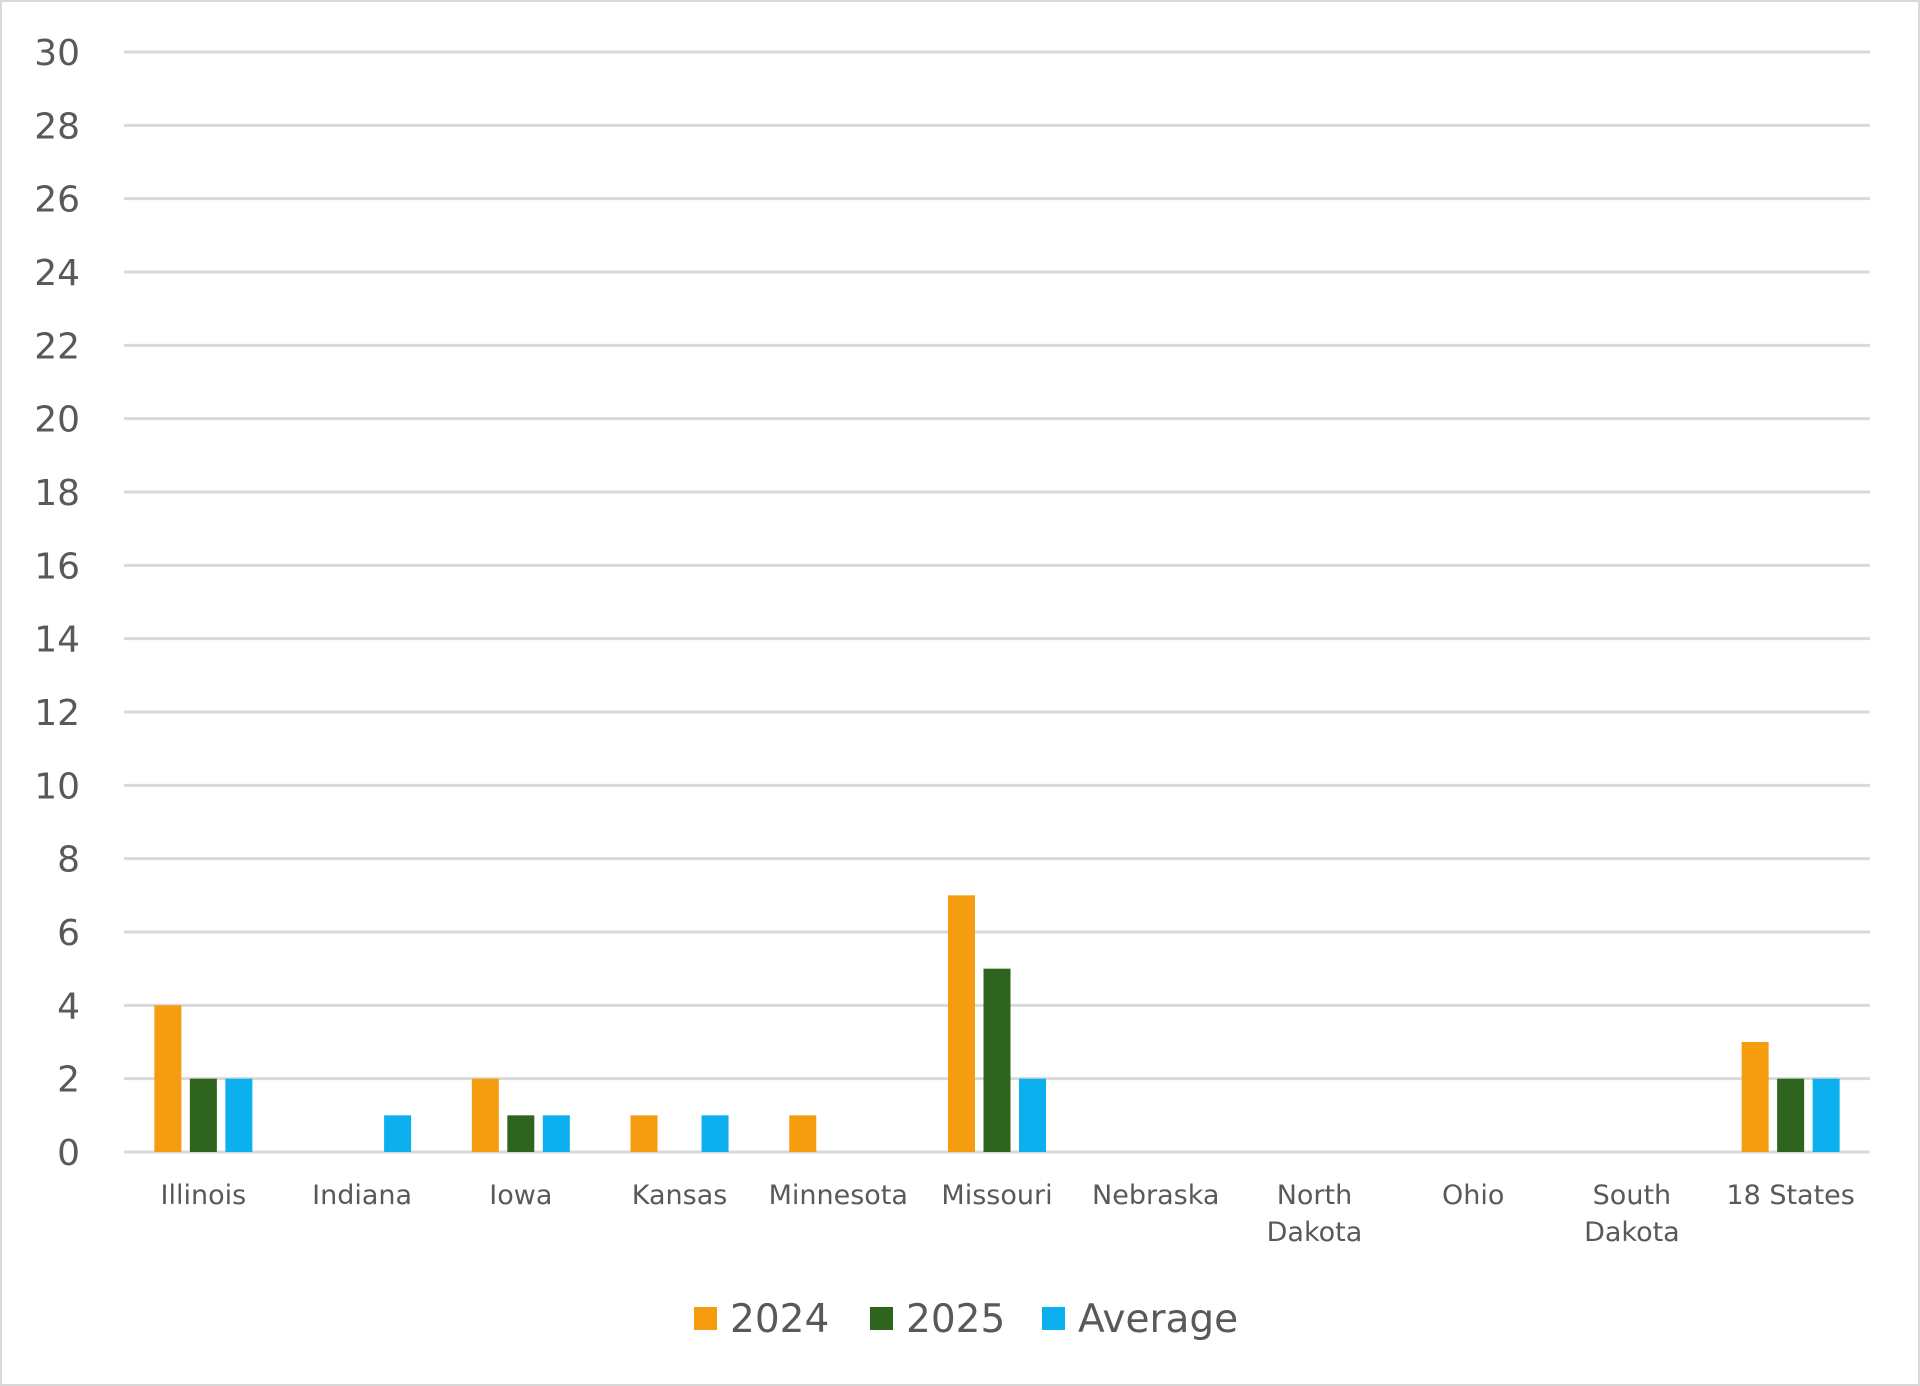 This screenshot has height=1386, width=1920. I want to click on y-tick-label: 28, so click(57, 126).